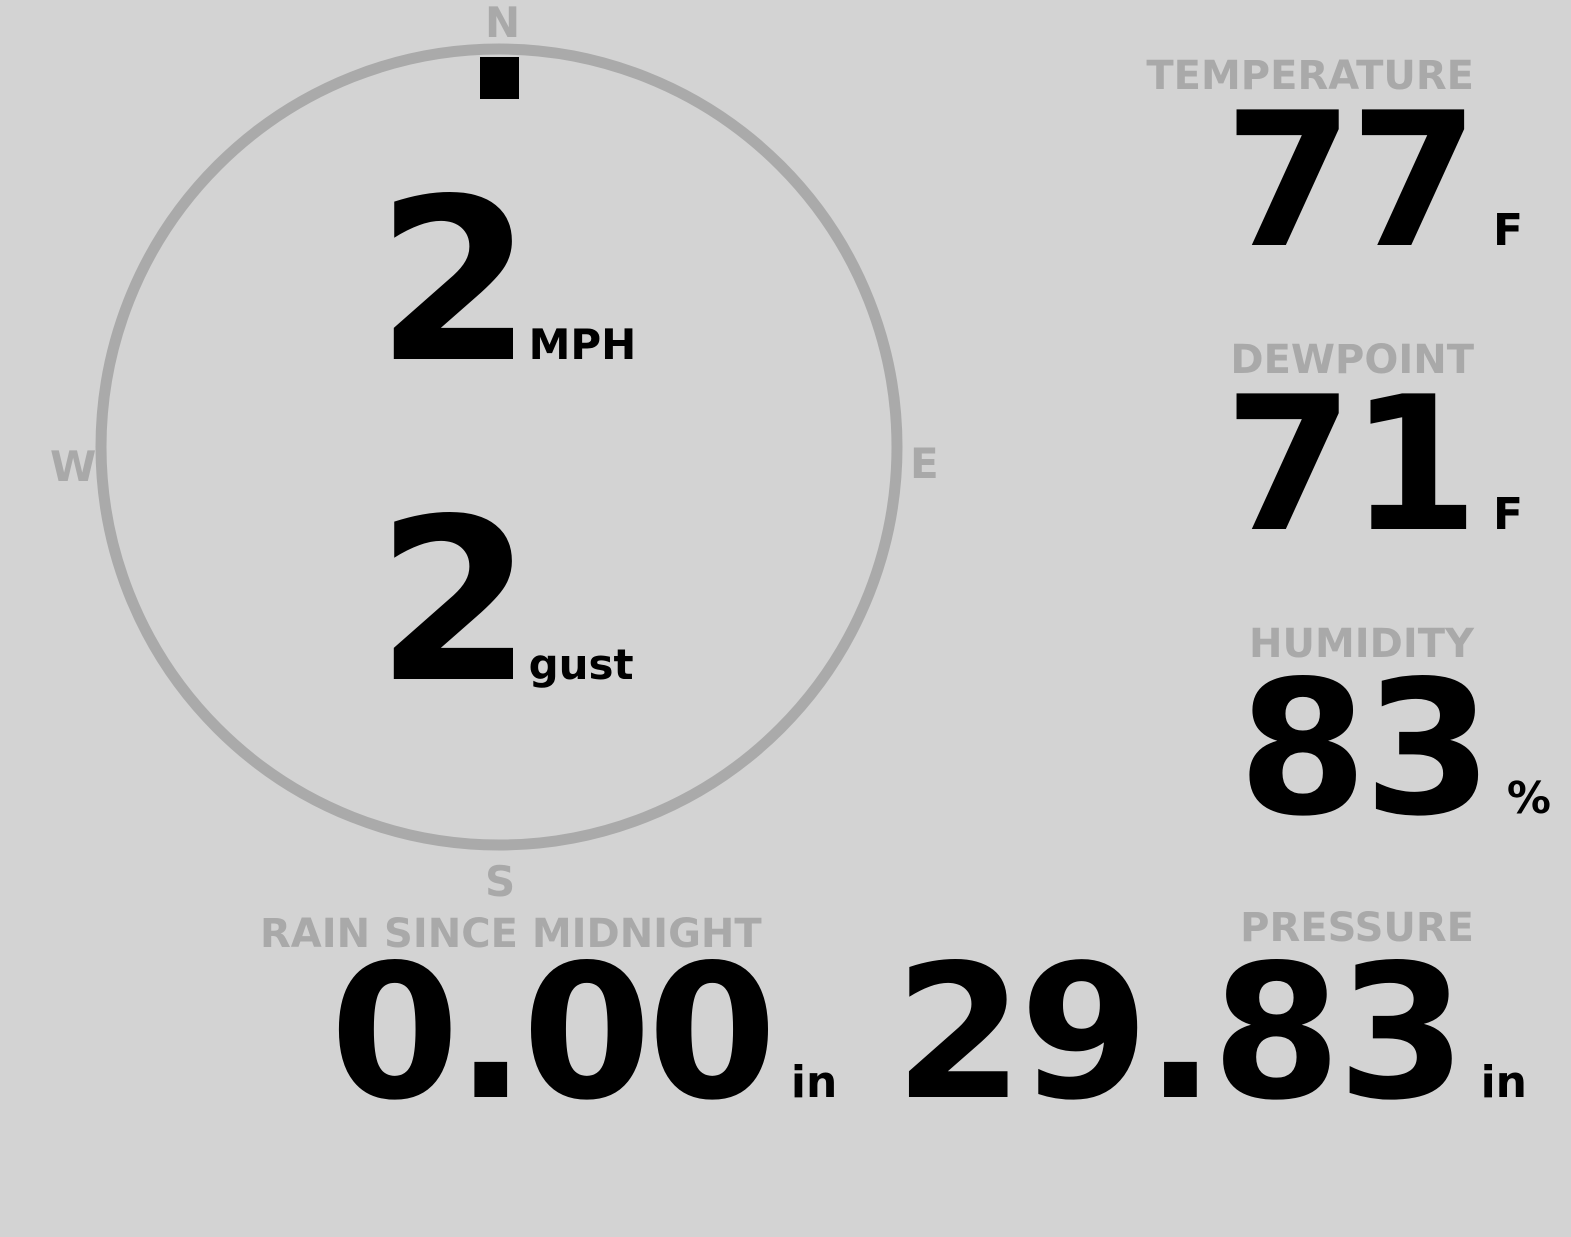 Image resolution: width=1571 pixels, height=1237 pixels. What do you see at coordinates (454, 282) in the screenshot?
I see `wind-speed-value: 2` at bounding box center [454, 282].